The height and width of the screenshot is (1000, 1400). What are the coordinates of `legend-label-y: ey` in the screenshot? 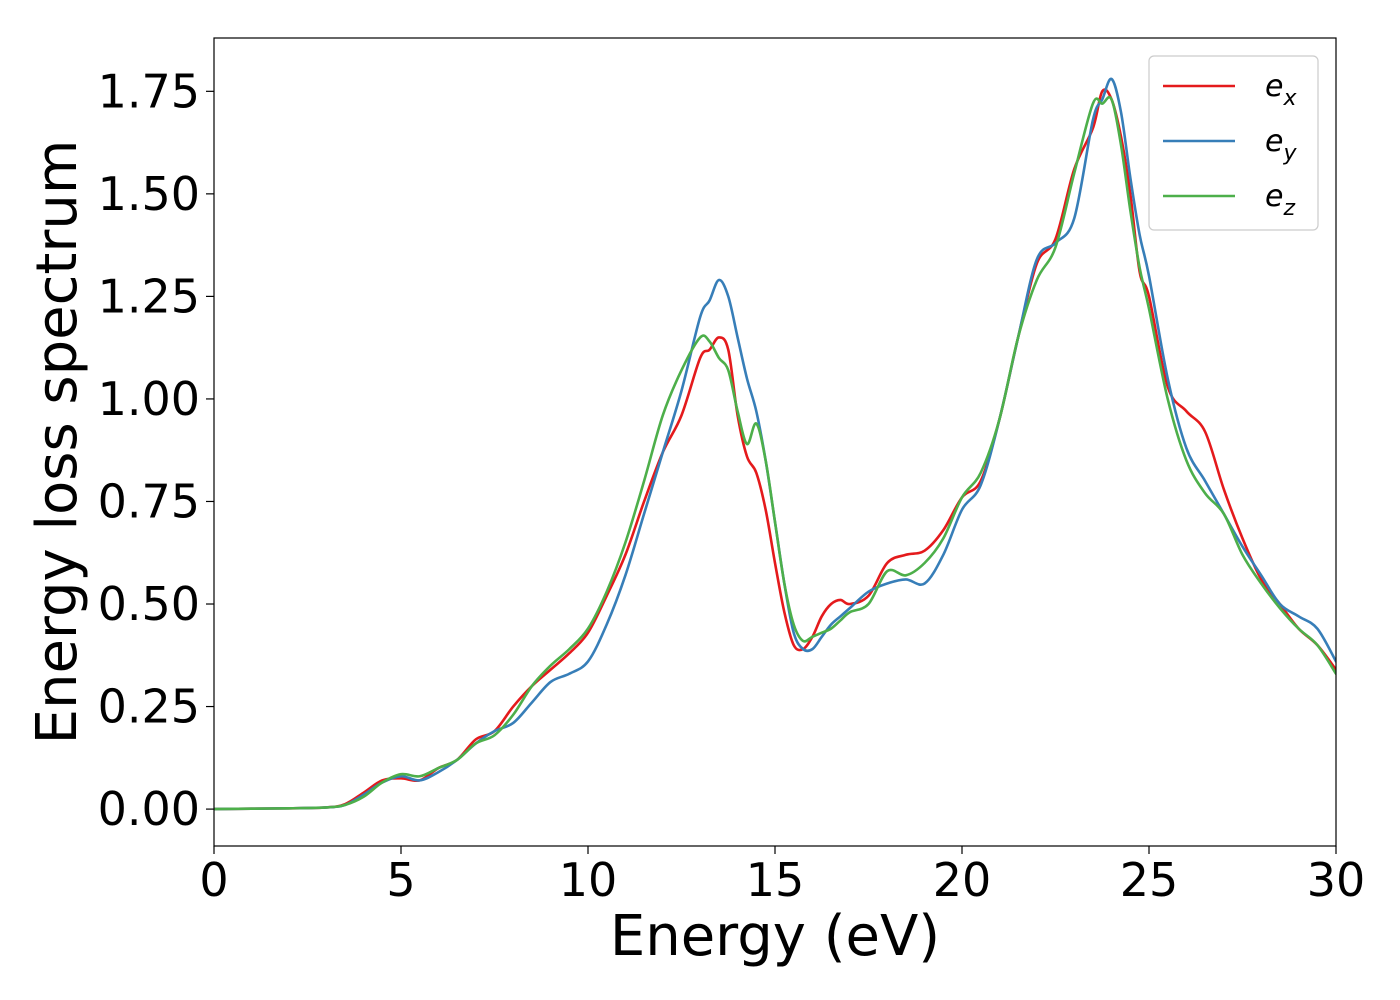 It's located at (1281, 145).